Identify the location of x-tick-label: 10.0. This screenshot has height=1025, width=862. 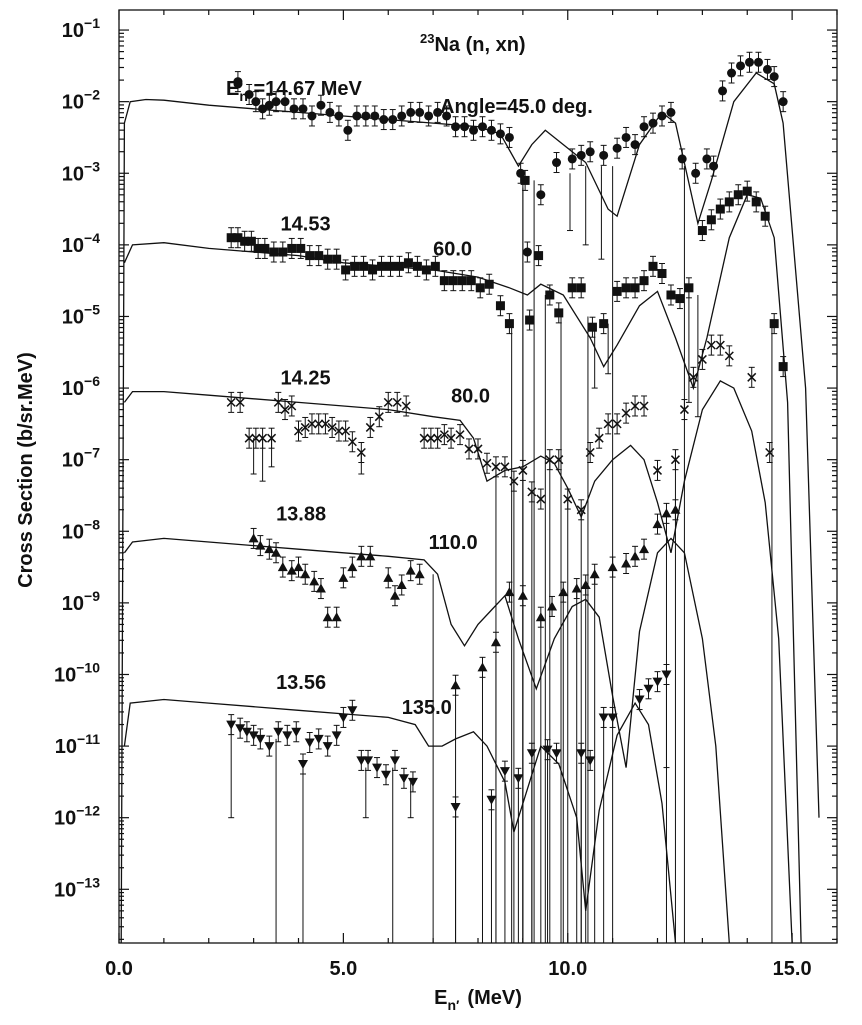
(567, 969).